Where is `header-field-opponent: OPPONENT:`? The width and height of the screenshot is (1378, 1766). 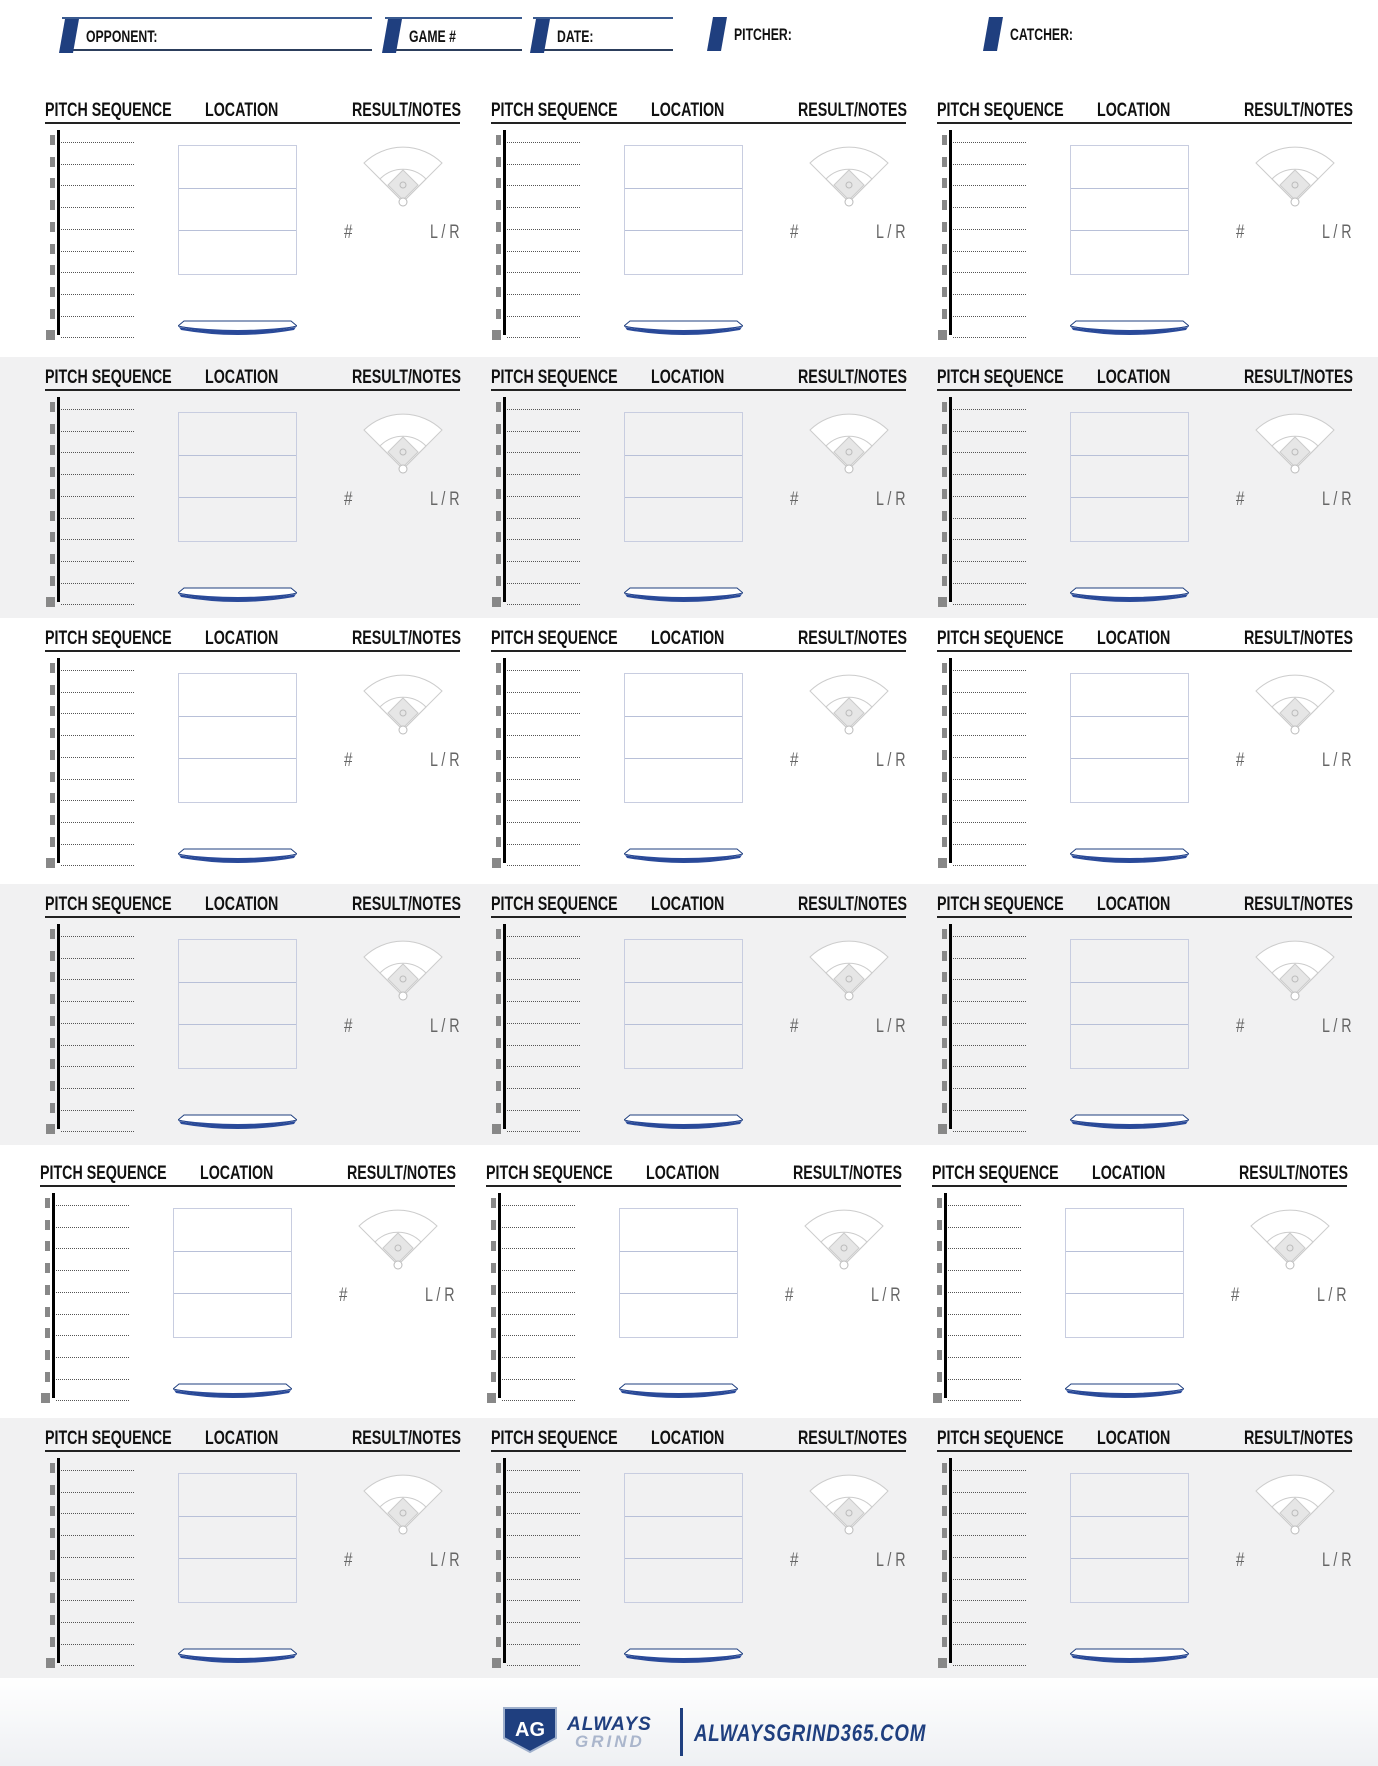
header-field-opponent: OPPONENT: is located at coordinates (215, 35).